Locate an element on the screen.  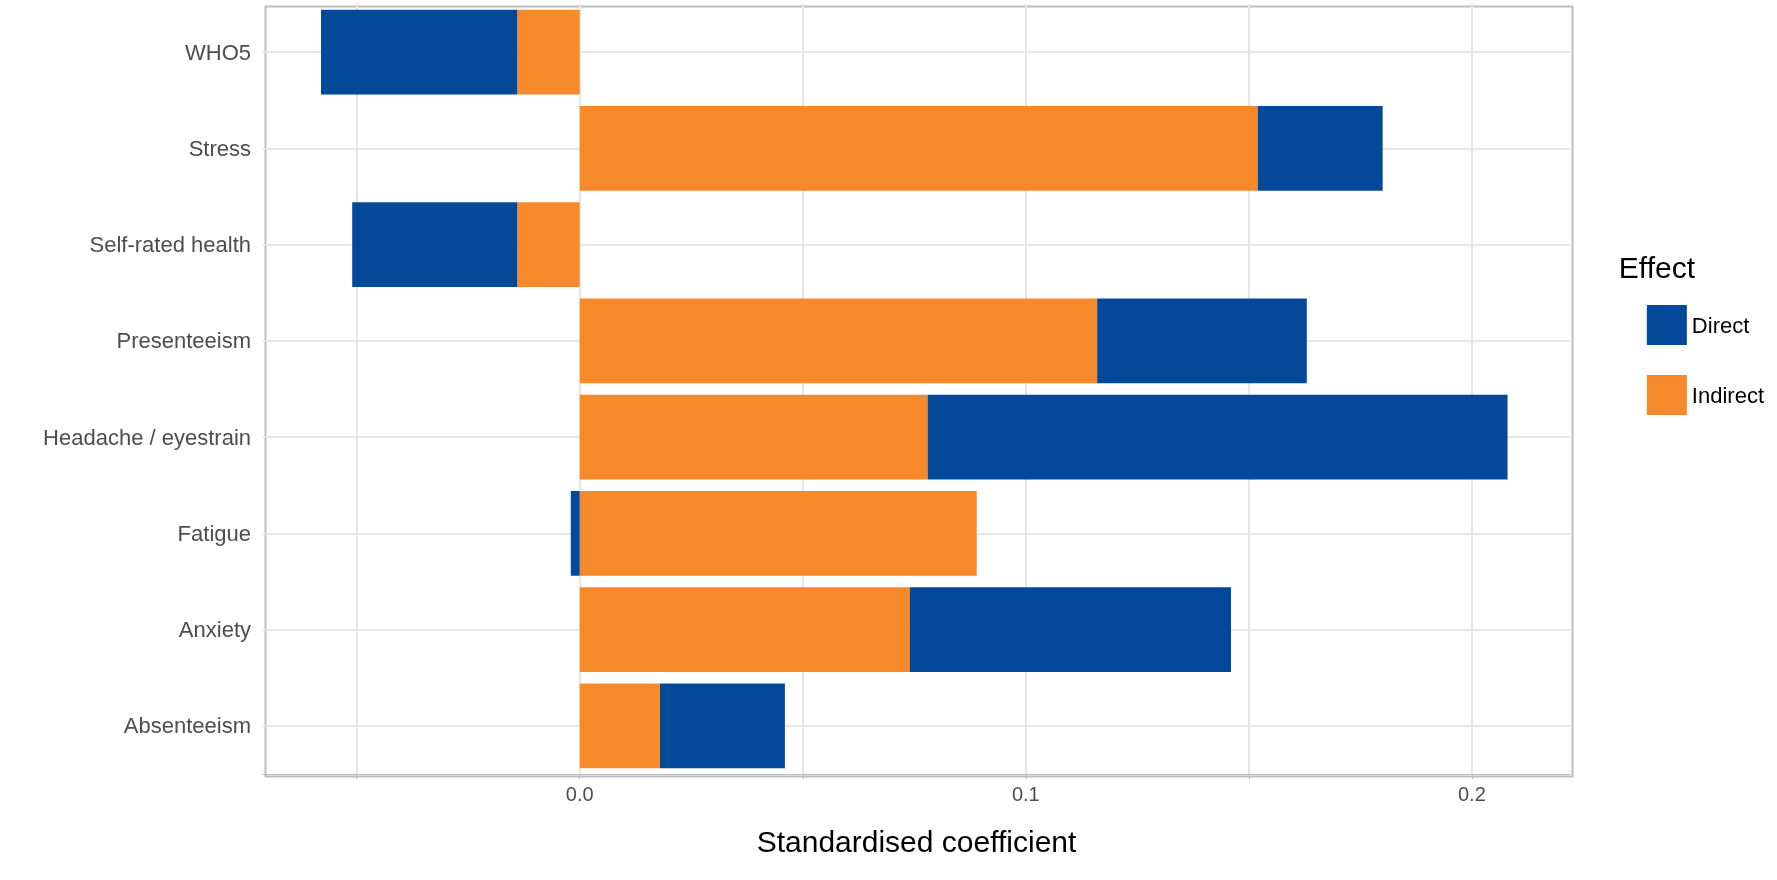
y-tick-label: Absenteeism is located at coordinates (187, 726).